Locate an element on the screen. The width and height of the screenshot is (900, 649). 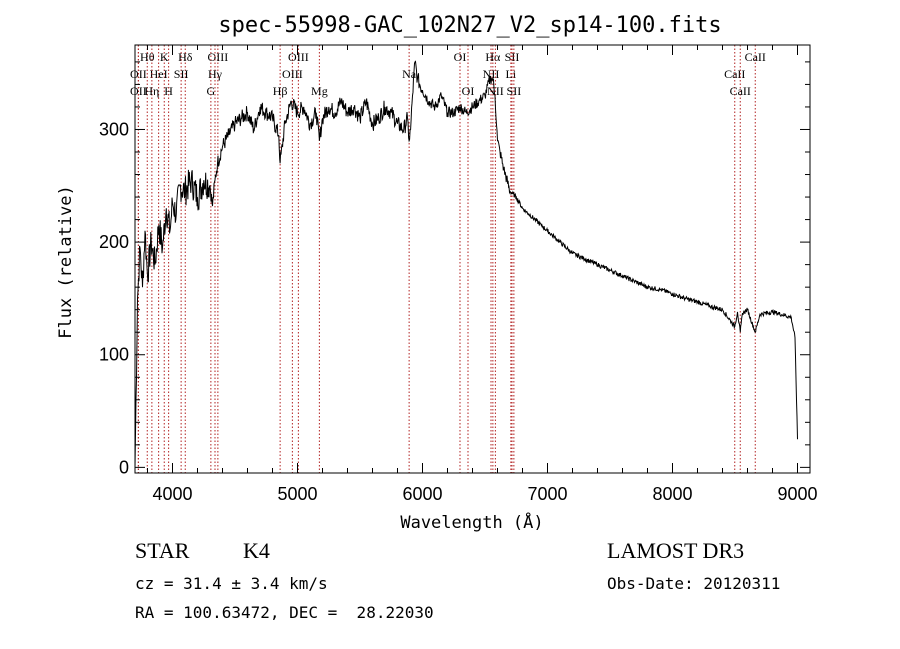
line-label-12: OIII is located at coordinates (298, 57).